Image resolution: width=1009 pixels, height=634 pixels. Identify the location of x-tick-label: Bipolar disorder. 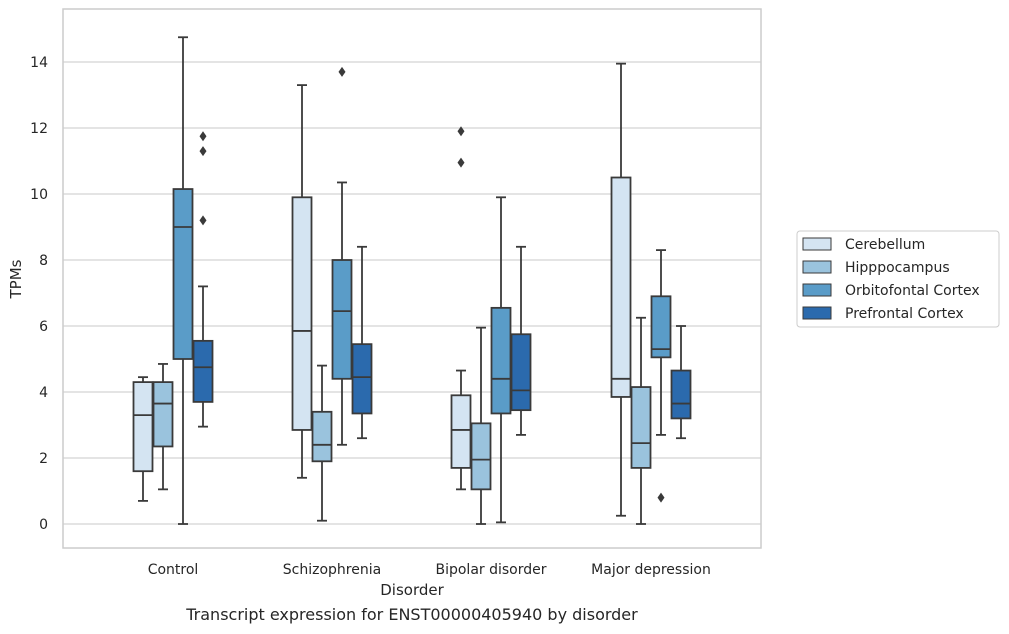
(490, 570).